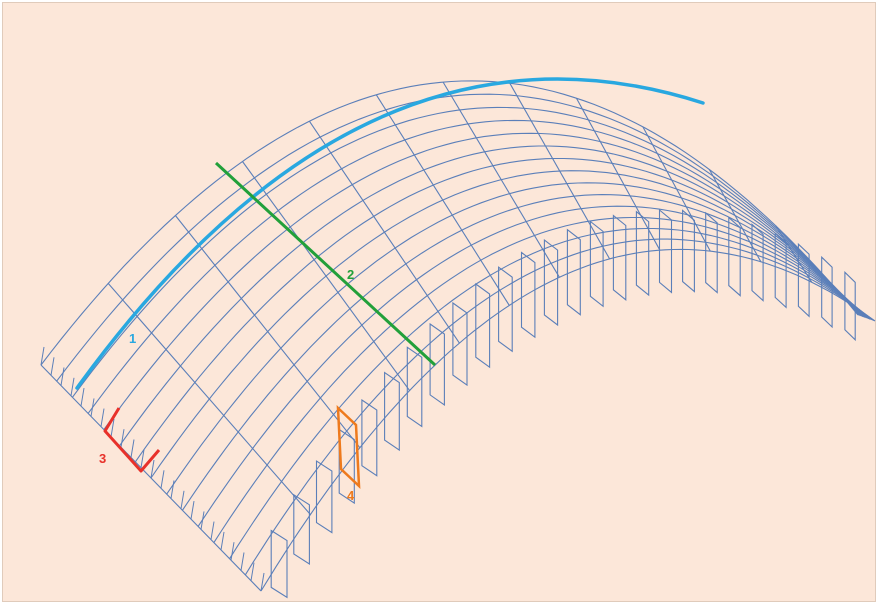 The height and width of the screenshot is (606, 878). What do you see at coordinates (102, 458) in the screenshot?
I see `label-3: 3` at bounding box center [102, 458].